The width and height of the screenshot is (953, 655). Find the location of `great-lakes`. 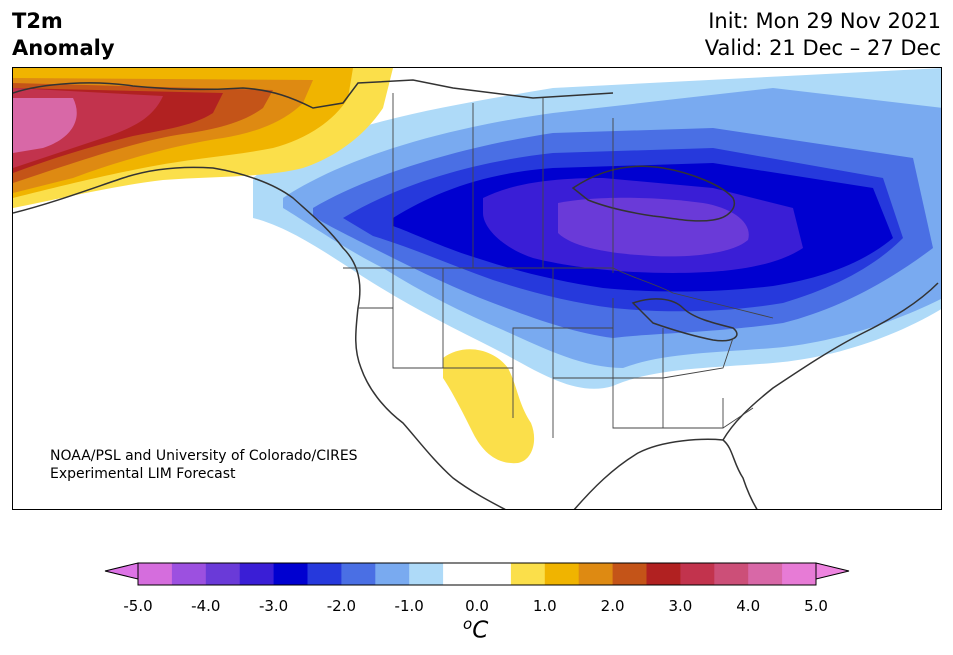

great-lakes is located at coordinates (684, 320).